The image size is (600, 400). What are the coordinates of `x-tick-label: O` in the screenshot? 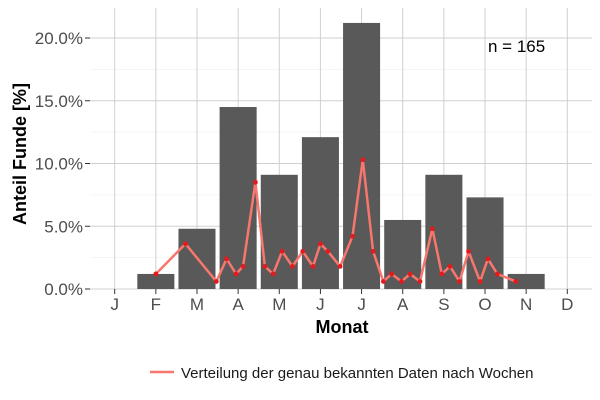 It's located at (484, 304).